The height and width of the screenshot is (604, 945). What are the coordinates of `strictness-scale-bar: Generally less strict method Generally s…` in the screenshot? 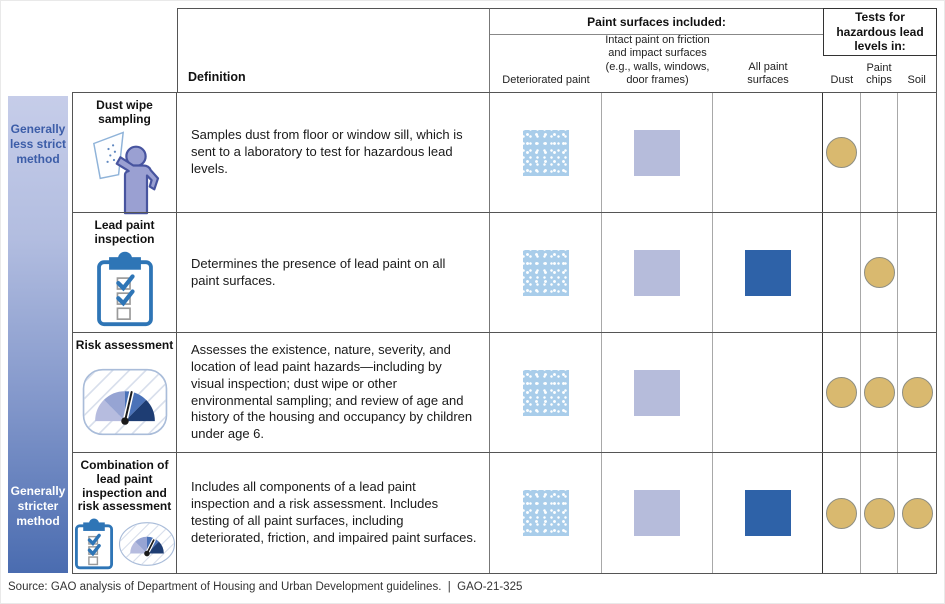 It's located at (38, 334).